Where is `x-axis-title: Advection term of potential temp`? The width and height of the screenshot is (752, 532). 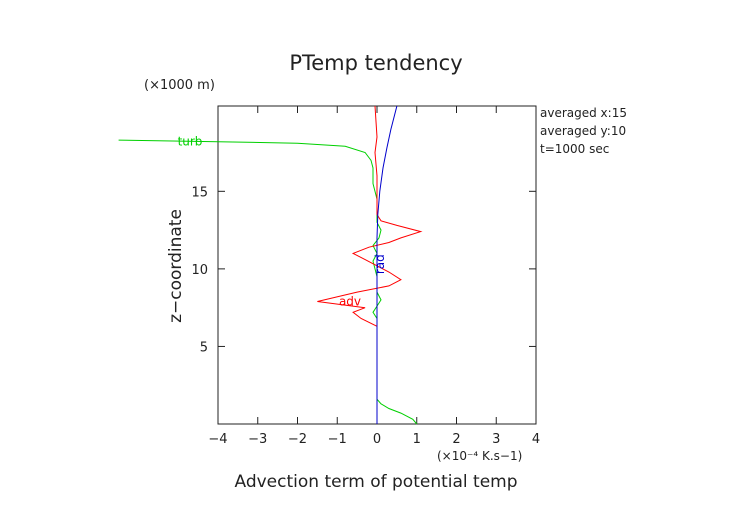
x-axis-title: Advection term of potential temp is located at coordinates (375, 482).